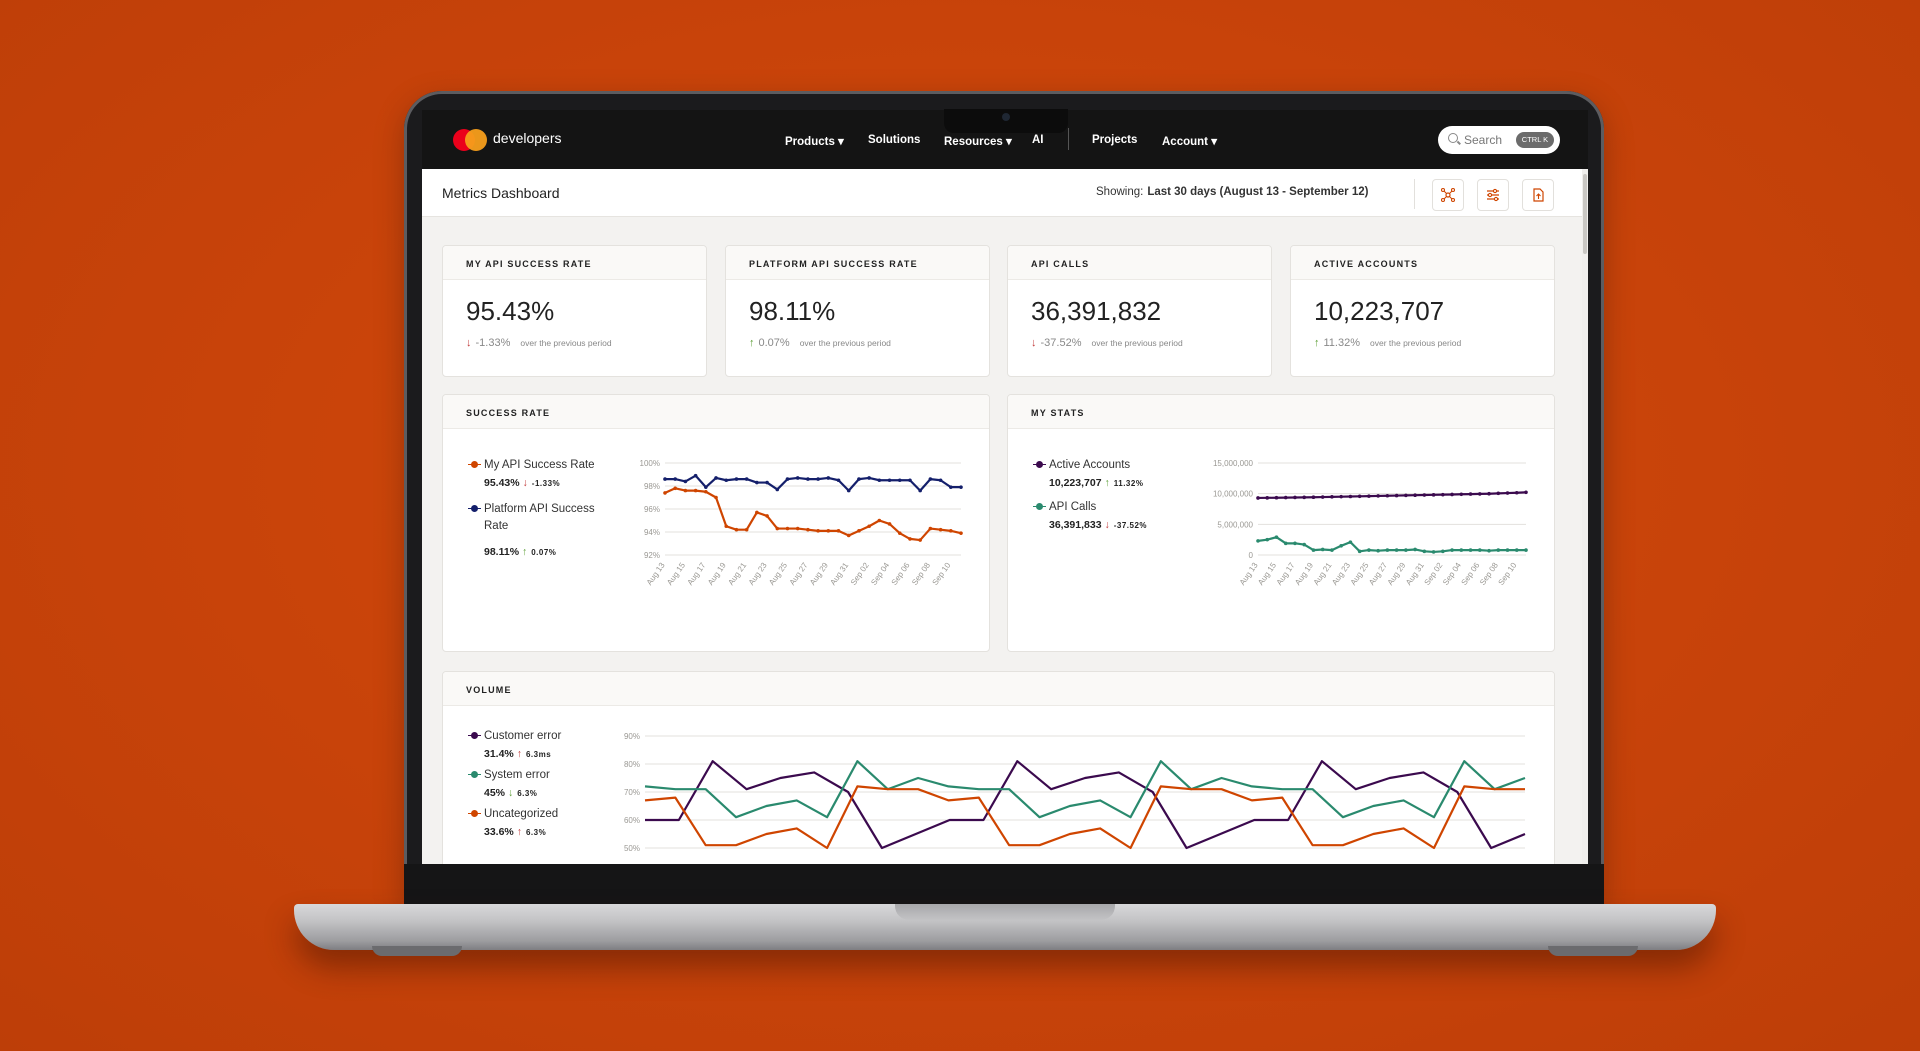 The height and width of the screenshot is (1051, 1920). What do you see at coordinates (515, 832) in the screenshot?
I see `legend-value: 33.6% ↑ 6.3%` at bounding box center [515, 832].